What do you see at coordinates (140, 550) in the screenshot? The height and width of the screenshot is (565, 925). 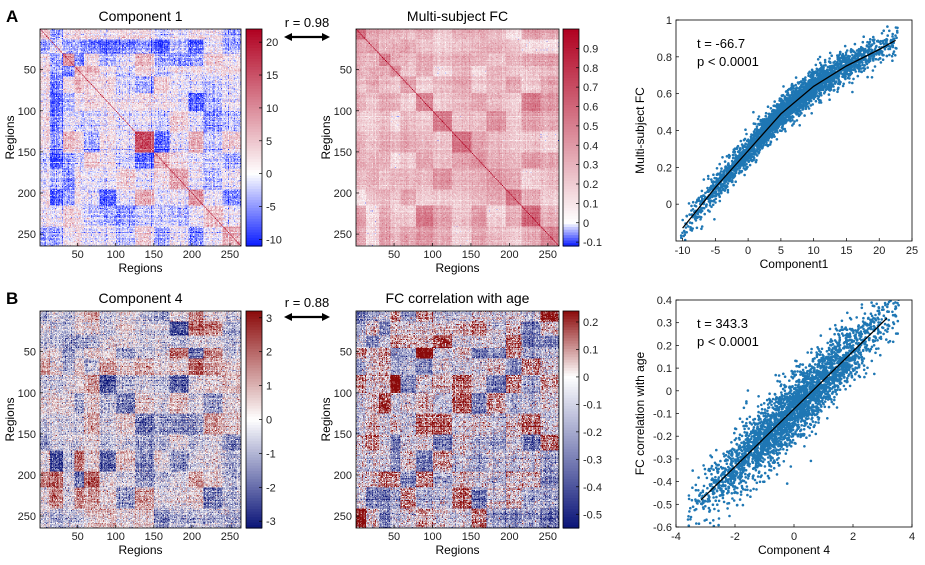 I see `x-axis-label: Regions` at bounding box center [140, 550].